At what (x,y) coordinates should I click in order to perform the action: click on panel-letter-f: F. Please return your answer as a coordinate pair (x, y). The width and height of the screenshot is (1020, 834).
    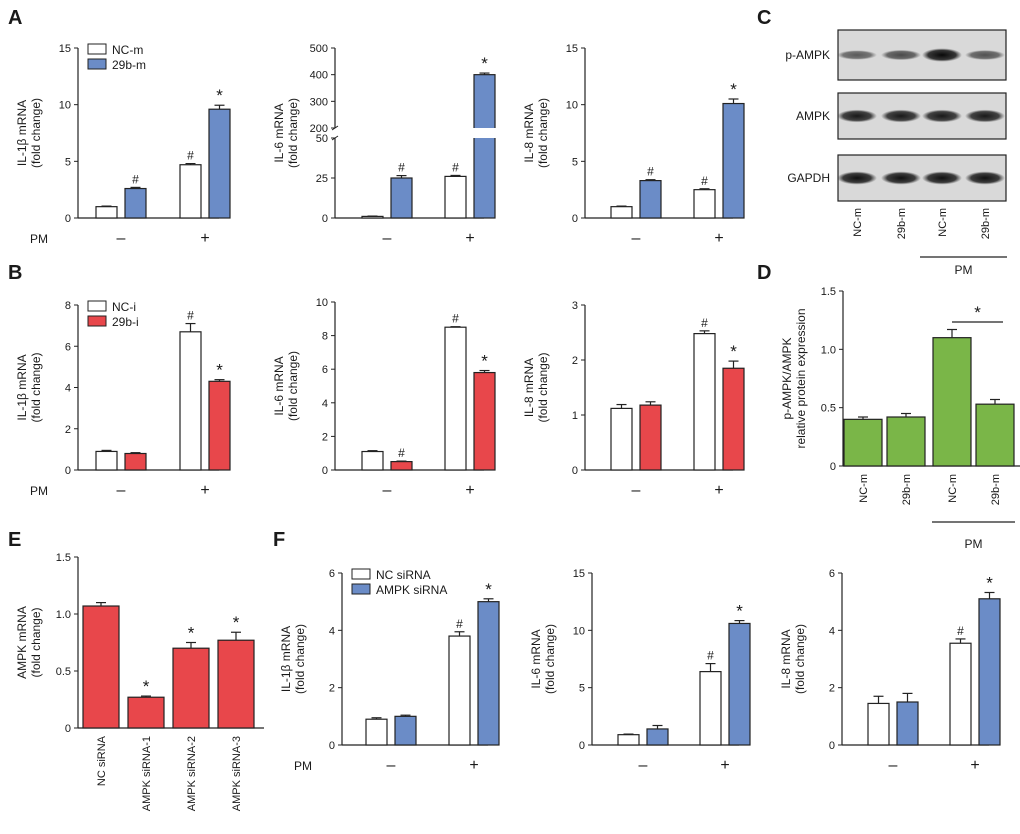
    Looking at the image, I should click on (279, 540).